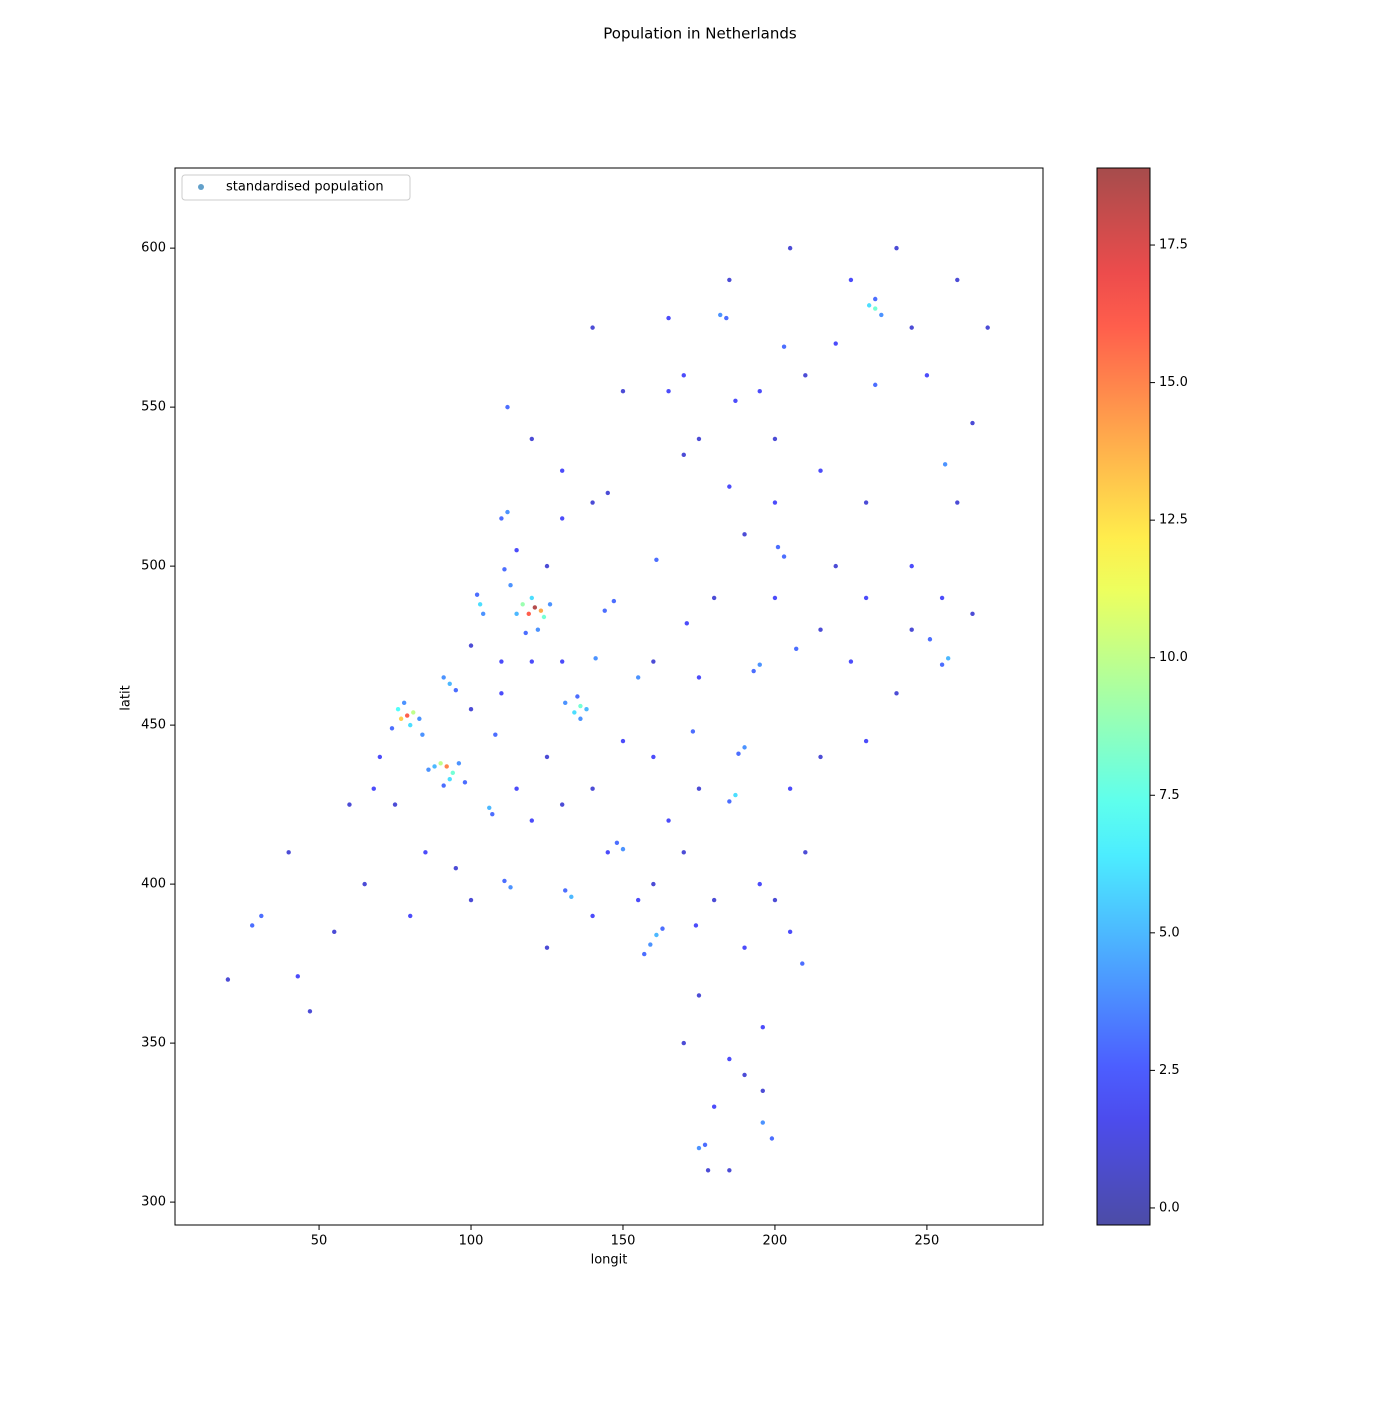 This screenshot has width=1400, height=1404. I want to click on x-axis-label: longit, so click(609, 1260).